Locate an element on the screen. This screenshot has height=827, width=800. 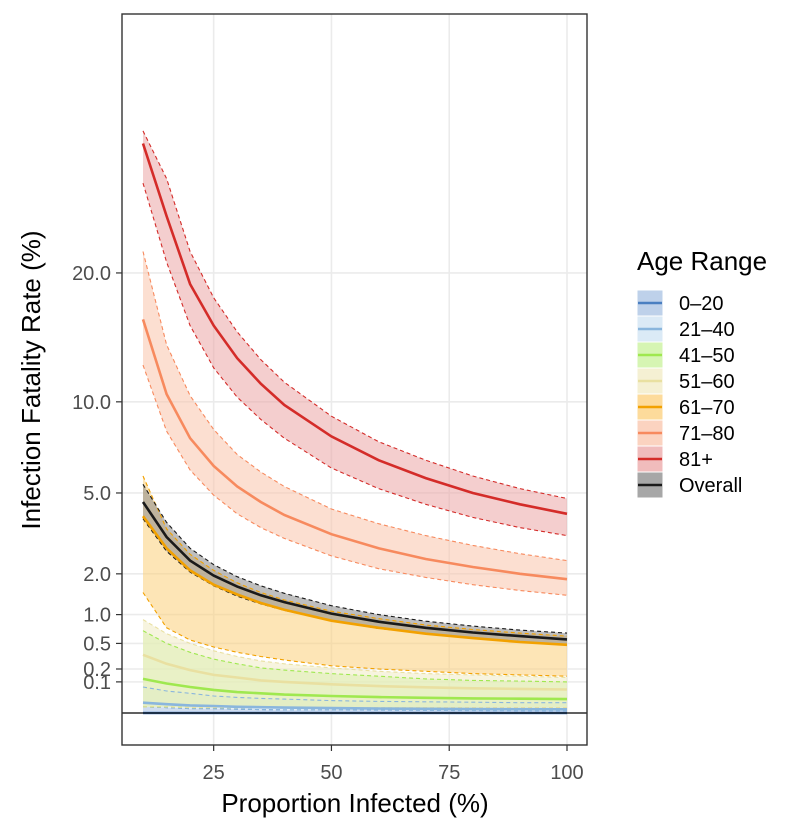
series-line-61–70 is located at coordinates (354, 581).